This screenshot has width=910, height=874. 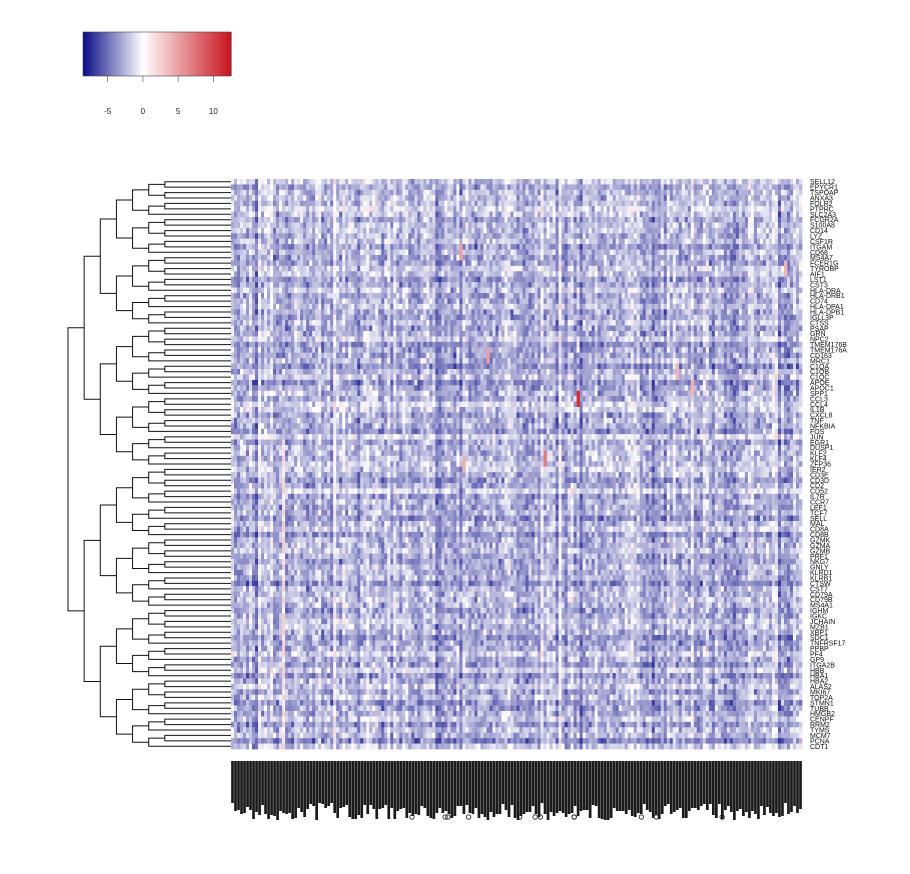 I want to click on row-label: KLF2, so click(x=818, y=454).